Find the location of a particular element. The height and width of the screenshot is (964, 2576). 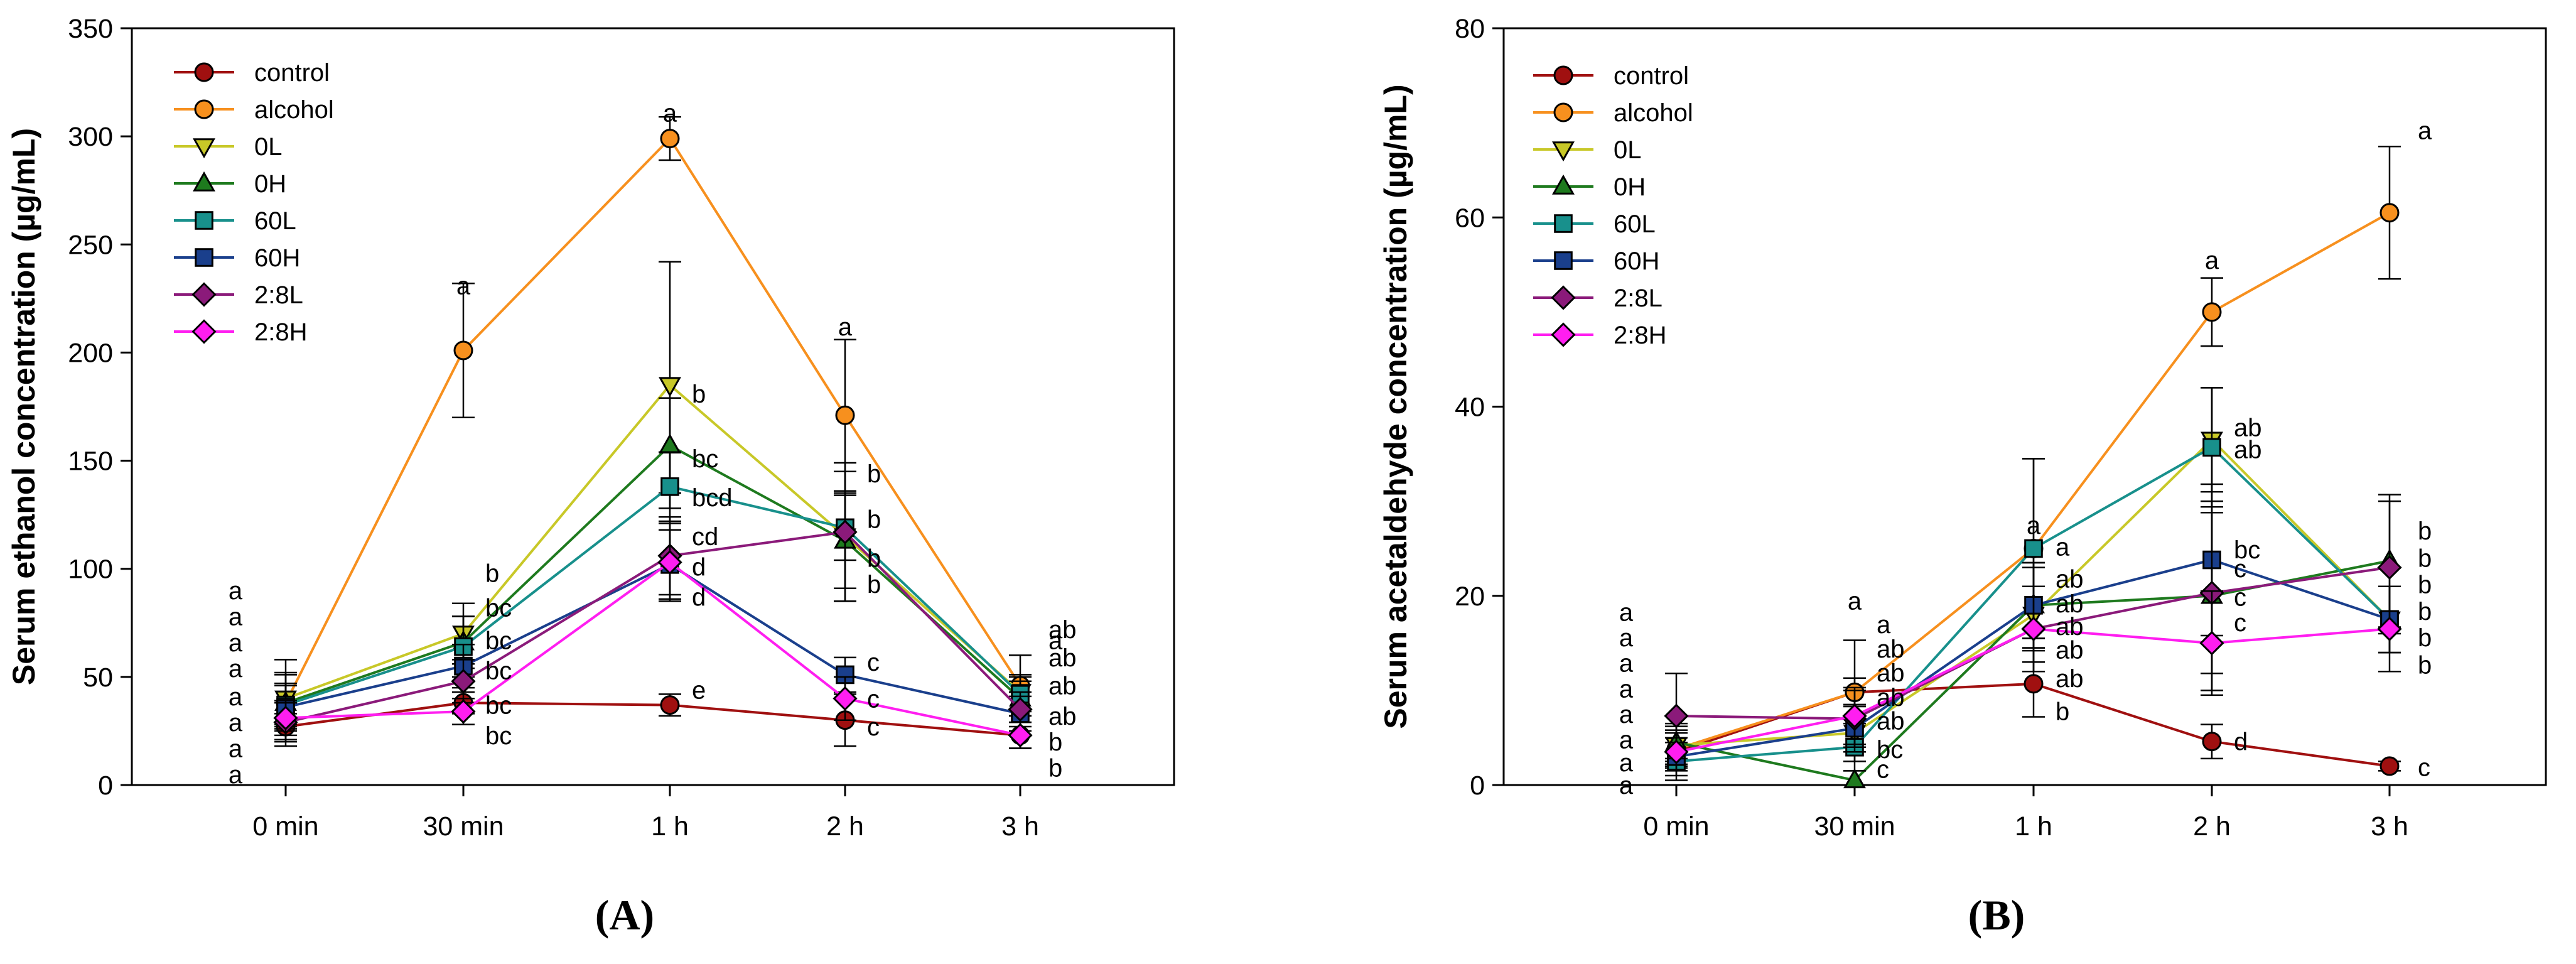

significance-label: cd is located at coordinates (705, 537).